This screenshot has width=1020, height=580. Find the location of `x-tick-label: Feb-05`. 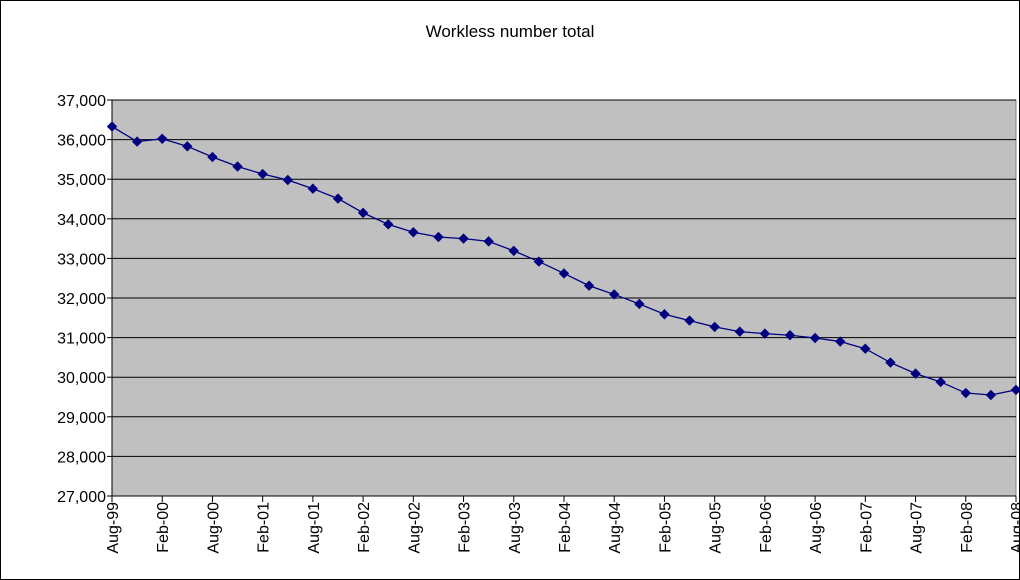

x-tick-label: Feb-05 is located at coordinates (665, 527).